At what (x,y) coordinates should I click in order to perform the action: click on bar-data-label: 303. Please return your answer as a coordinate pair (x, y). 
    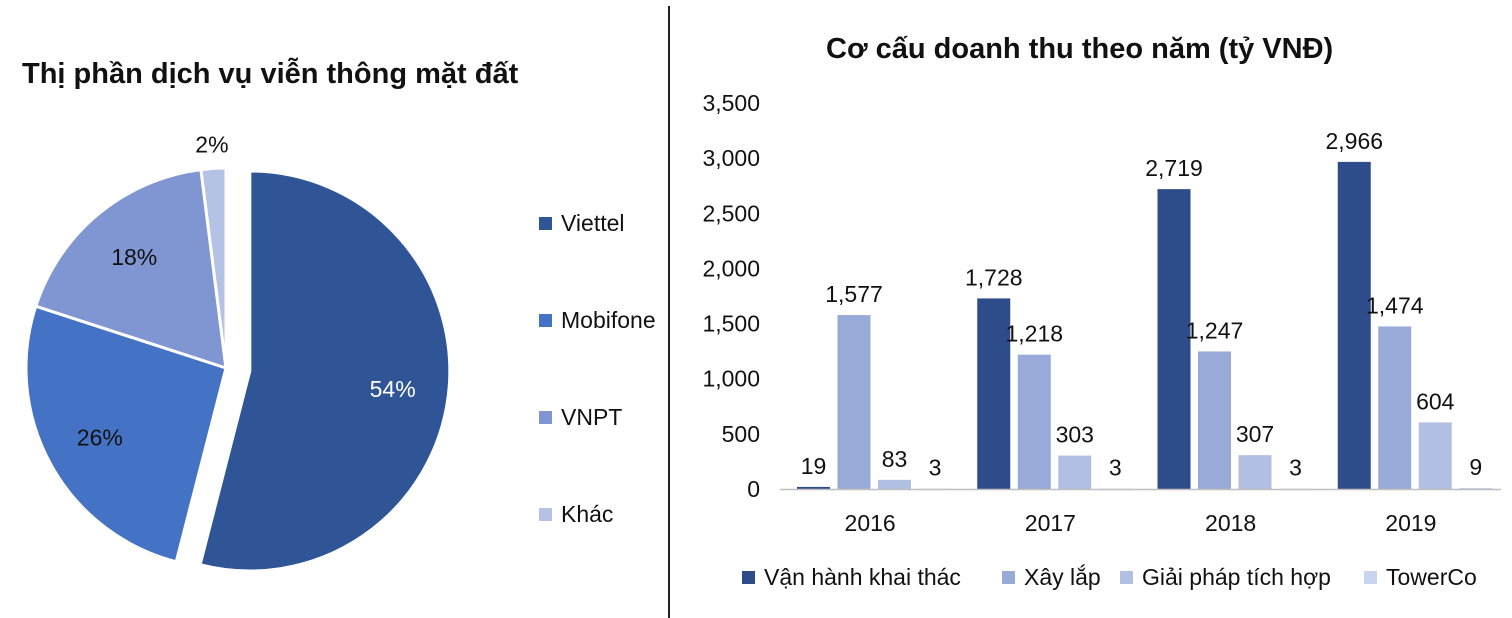
    Looking at the image, I should click on (1075, 435).